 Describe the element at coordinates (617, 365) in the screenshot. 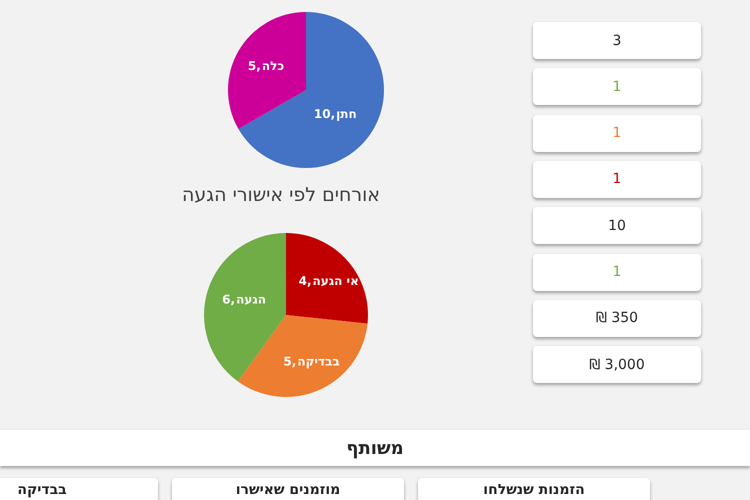

I see `text: 3,000 ₪` at that location.